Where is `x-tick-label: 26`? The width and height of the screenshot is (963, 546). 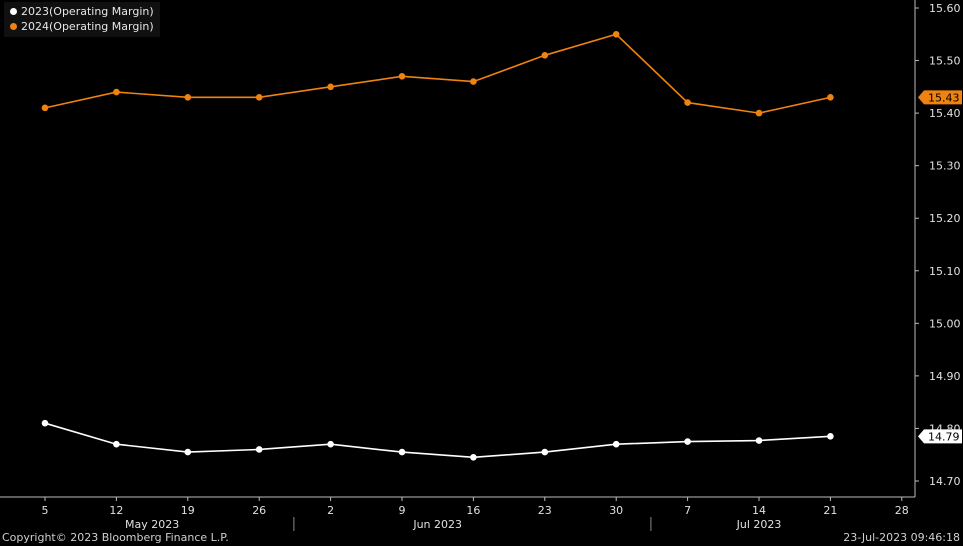
x-tick-label: 26 is located at coordinates (259, 510).